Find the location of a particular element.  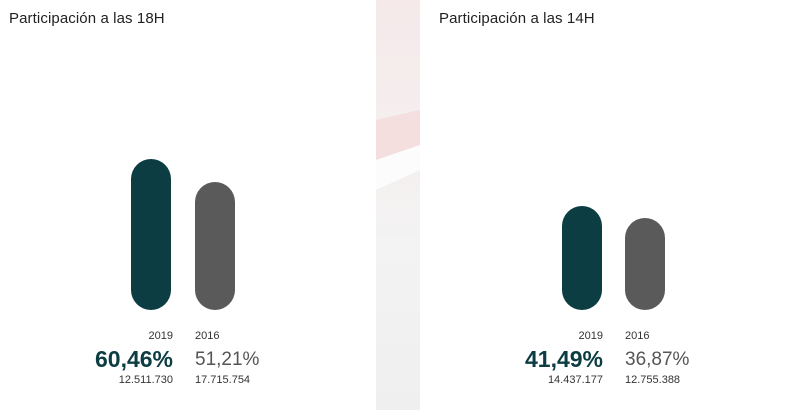

value-label-2016: 36,87% is located at coordinates (657, 359).